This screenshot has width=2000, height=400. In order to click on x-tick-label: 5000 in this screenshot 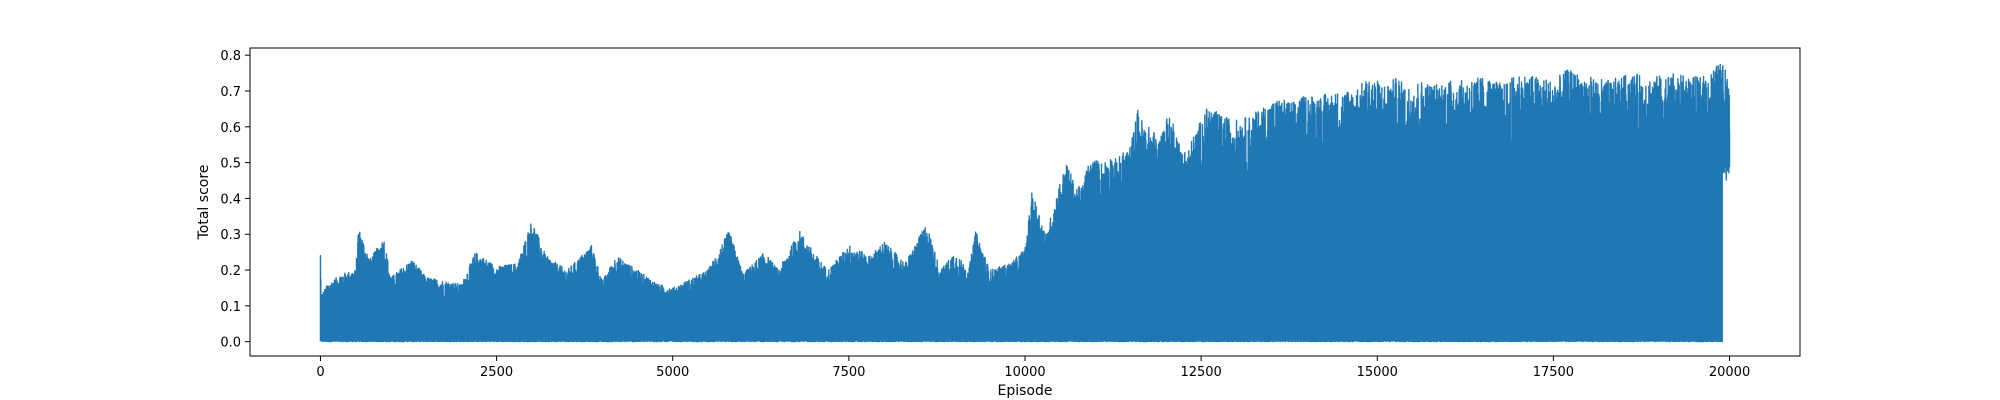, I will do `click(672, 372)`.